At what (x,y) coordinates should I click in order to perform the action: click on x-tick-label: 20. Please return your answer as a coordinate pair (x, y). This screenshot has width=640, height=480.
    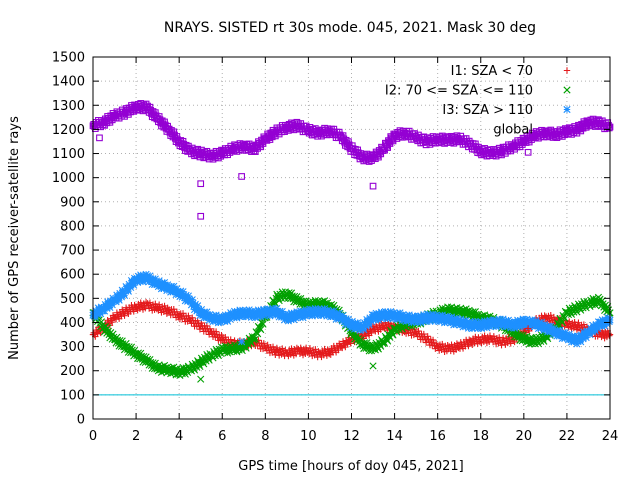
    Looking at the image, I should click on (524, 436).